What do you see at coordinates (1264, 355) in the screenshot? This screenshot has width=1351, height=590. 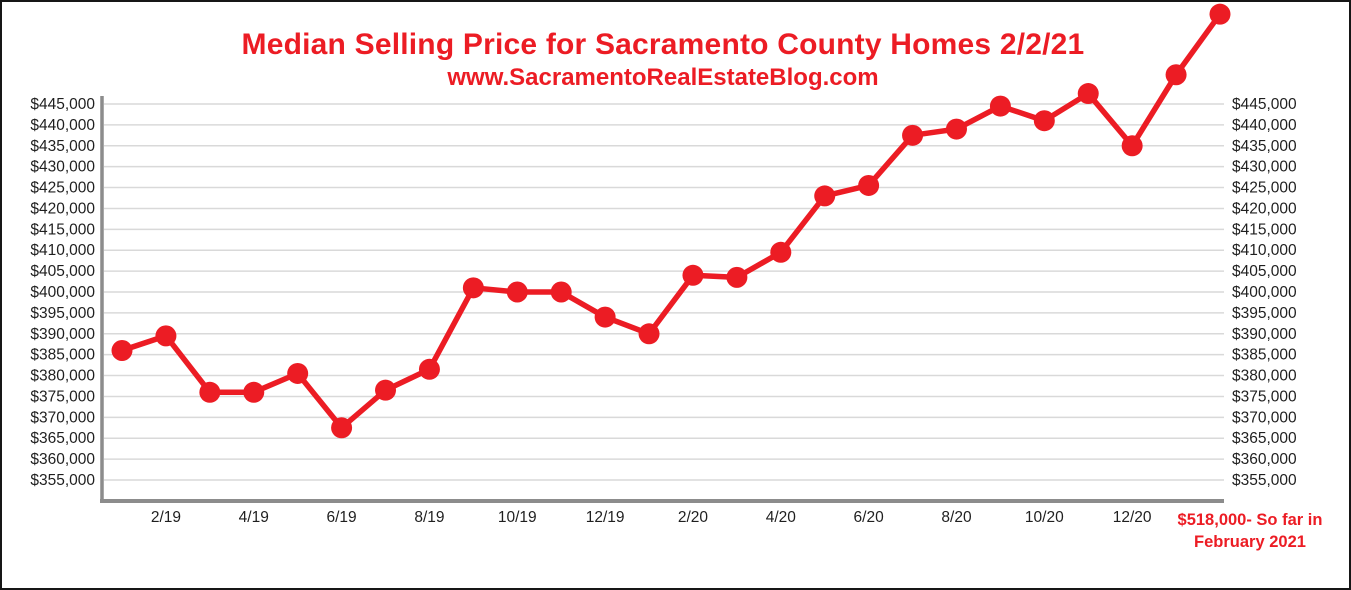 I see `y-axis-label-right: $385,000` at bounding box center [1264, 355].